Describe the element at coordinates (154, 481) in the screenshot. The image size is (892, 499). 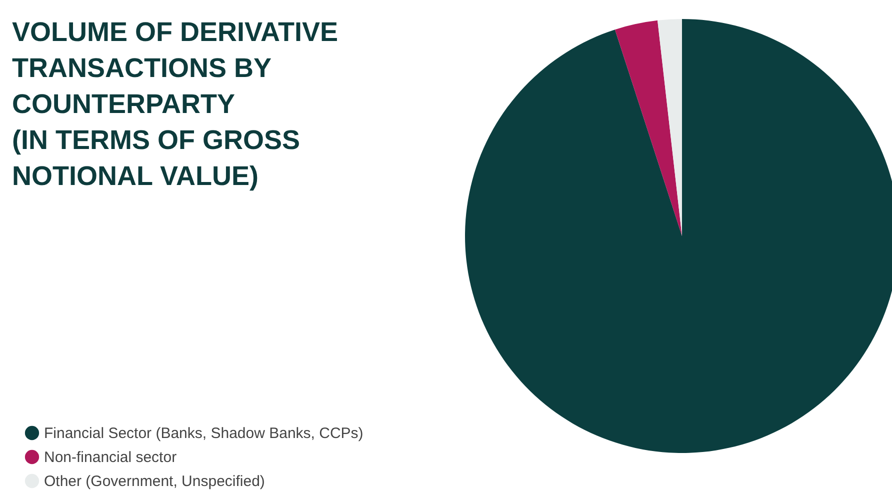
I see `legend-label: Other (Government, Unspecified)` at that location.